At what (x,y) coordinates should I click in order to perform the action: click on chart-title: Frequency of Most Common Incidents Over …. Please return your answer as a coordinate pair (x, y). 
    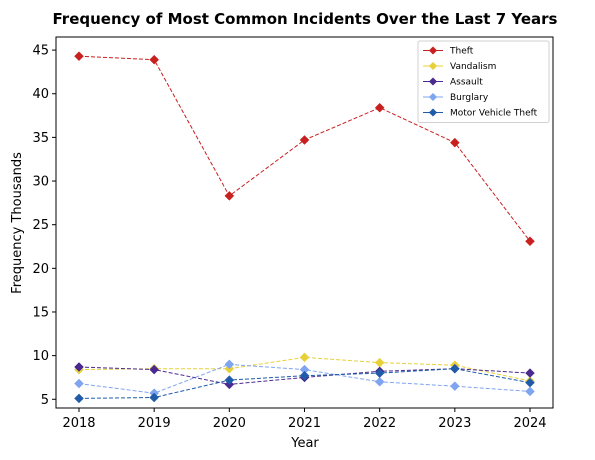
    Looking at the image, I should click on (305, 19).